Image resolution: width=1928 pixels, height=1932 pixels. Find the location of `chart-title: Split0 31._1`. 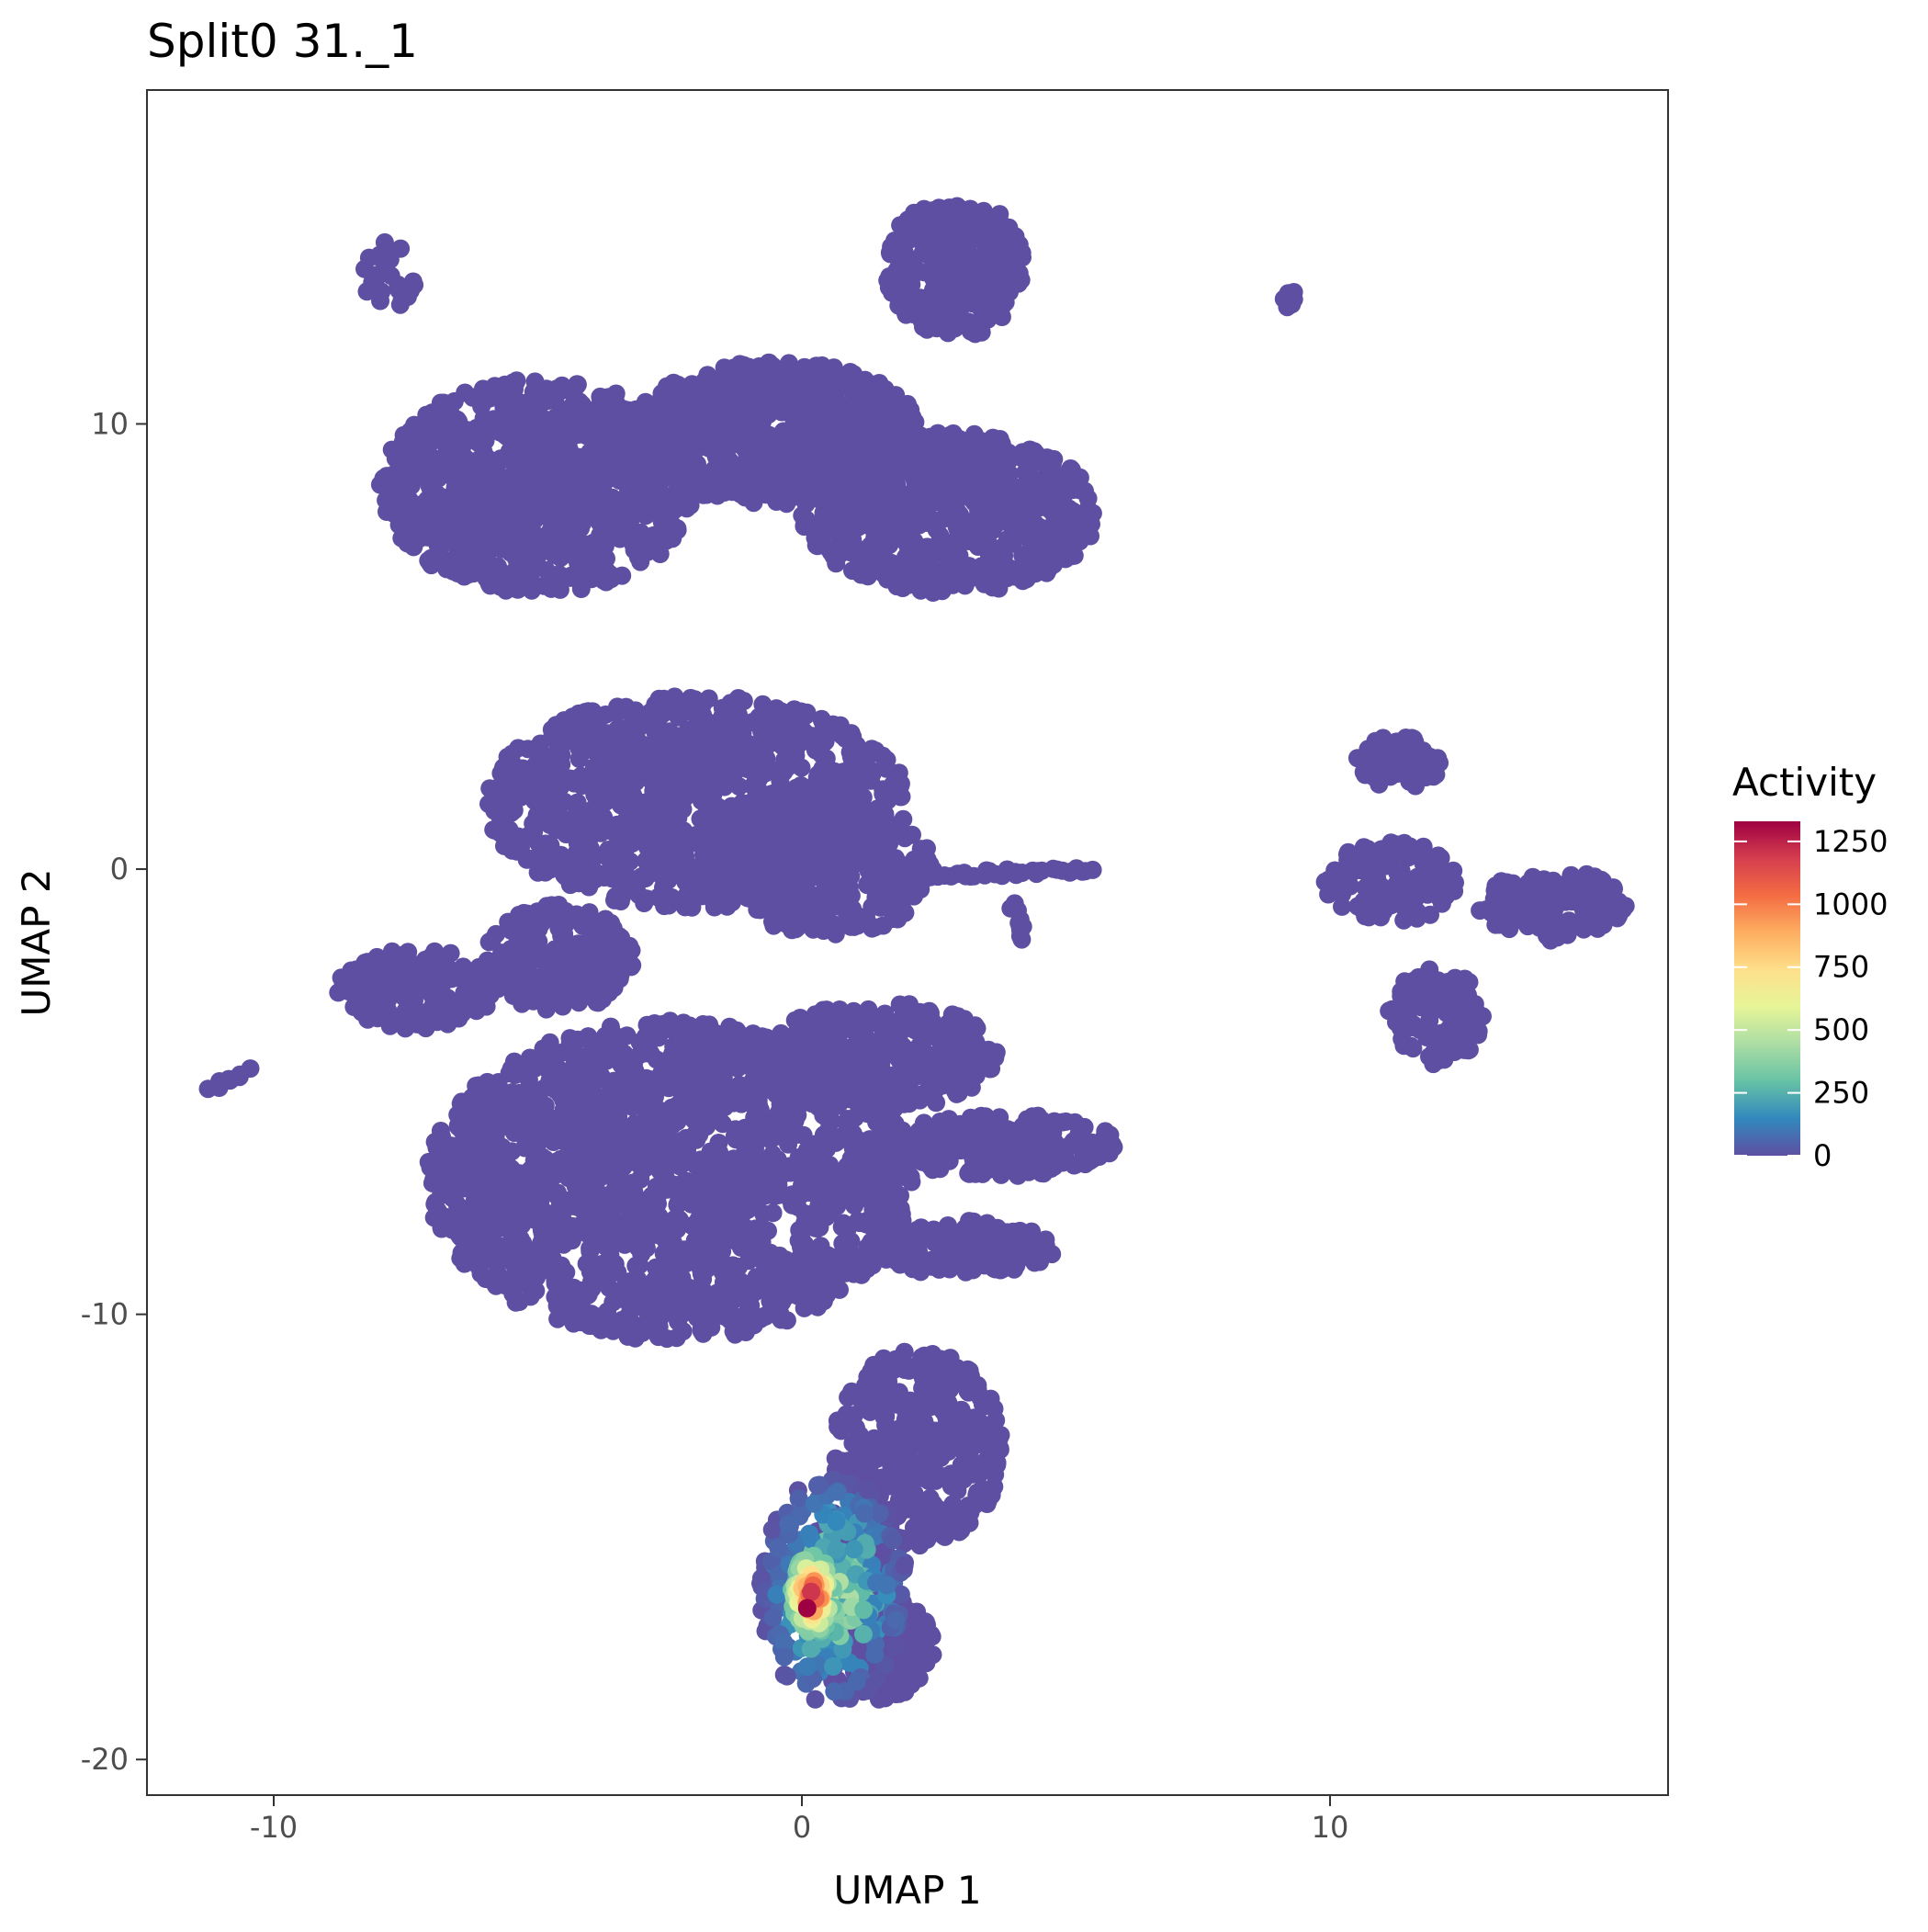

chart-title: Split0 31._1 is located at coordinates (282, 41).